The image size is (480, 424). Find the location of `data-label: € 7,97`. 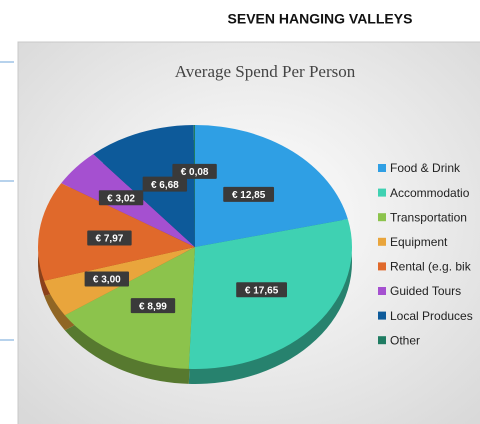

data-label: € 7,97 is located at coordinates (110, 239).